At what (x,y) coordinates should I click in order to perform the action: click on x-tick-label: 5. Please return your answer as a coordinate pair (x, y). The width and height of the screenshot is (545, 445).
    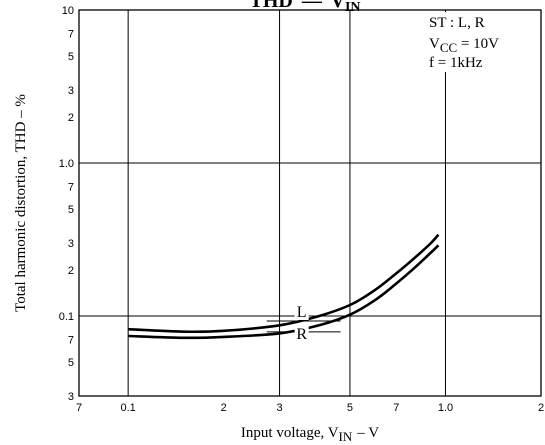
    Looking at the image, I should click on (350, 408).